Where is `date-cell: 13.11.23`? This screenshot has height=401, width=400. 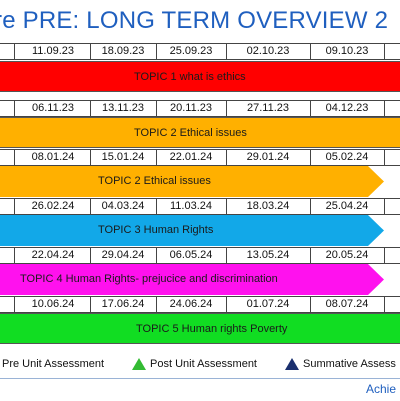
date-cell: 13.11.23 is located at coordinates (122, 108).